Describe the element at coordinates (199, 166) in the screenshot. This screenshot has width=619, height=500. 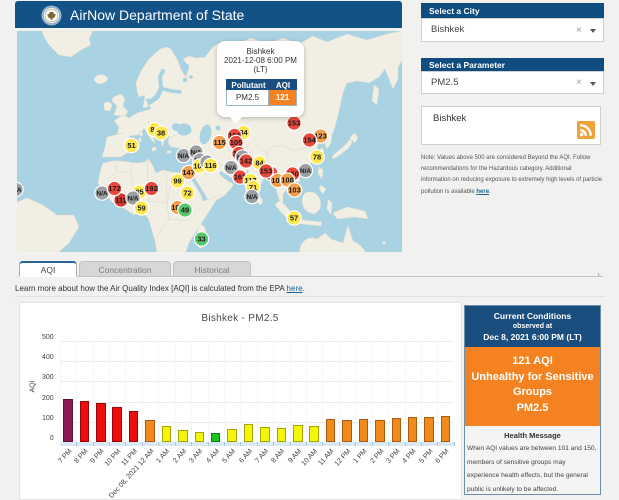
I see `svg-text: 100` at that location.